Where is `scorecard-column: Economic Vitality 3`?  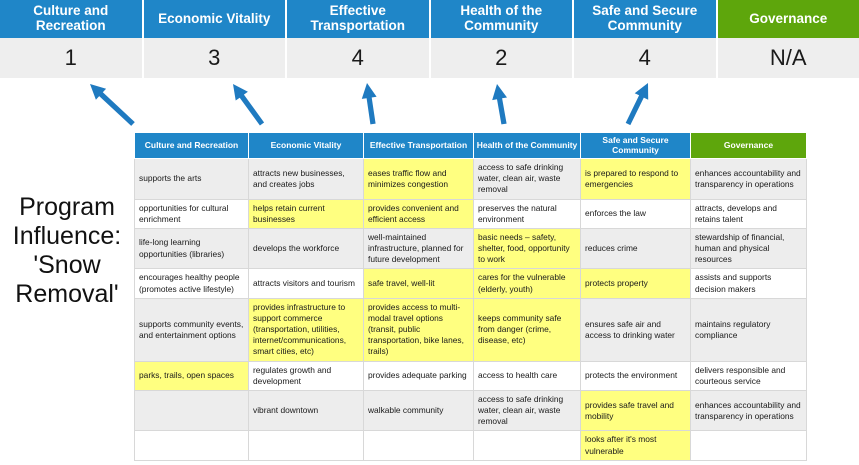
scorecard-column: Economic Vitality 3 is located at coordinates (215, 39).